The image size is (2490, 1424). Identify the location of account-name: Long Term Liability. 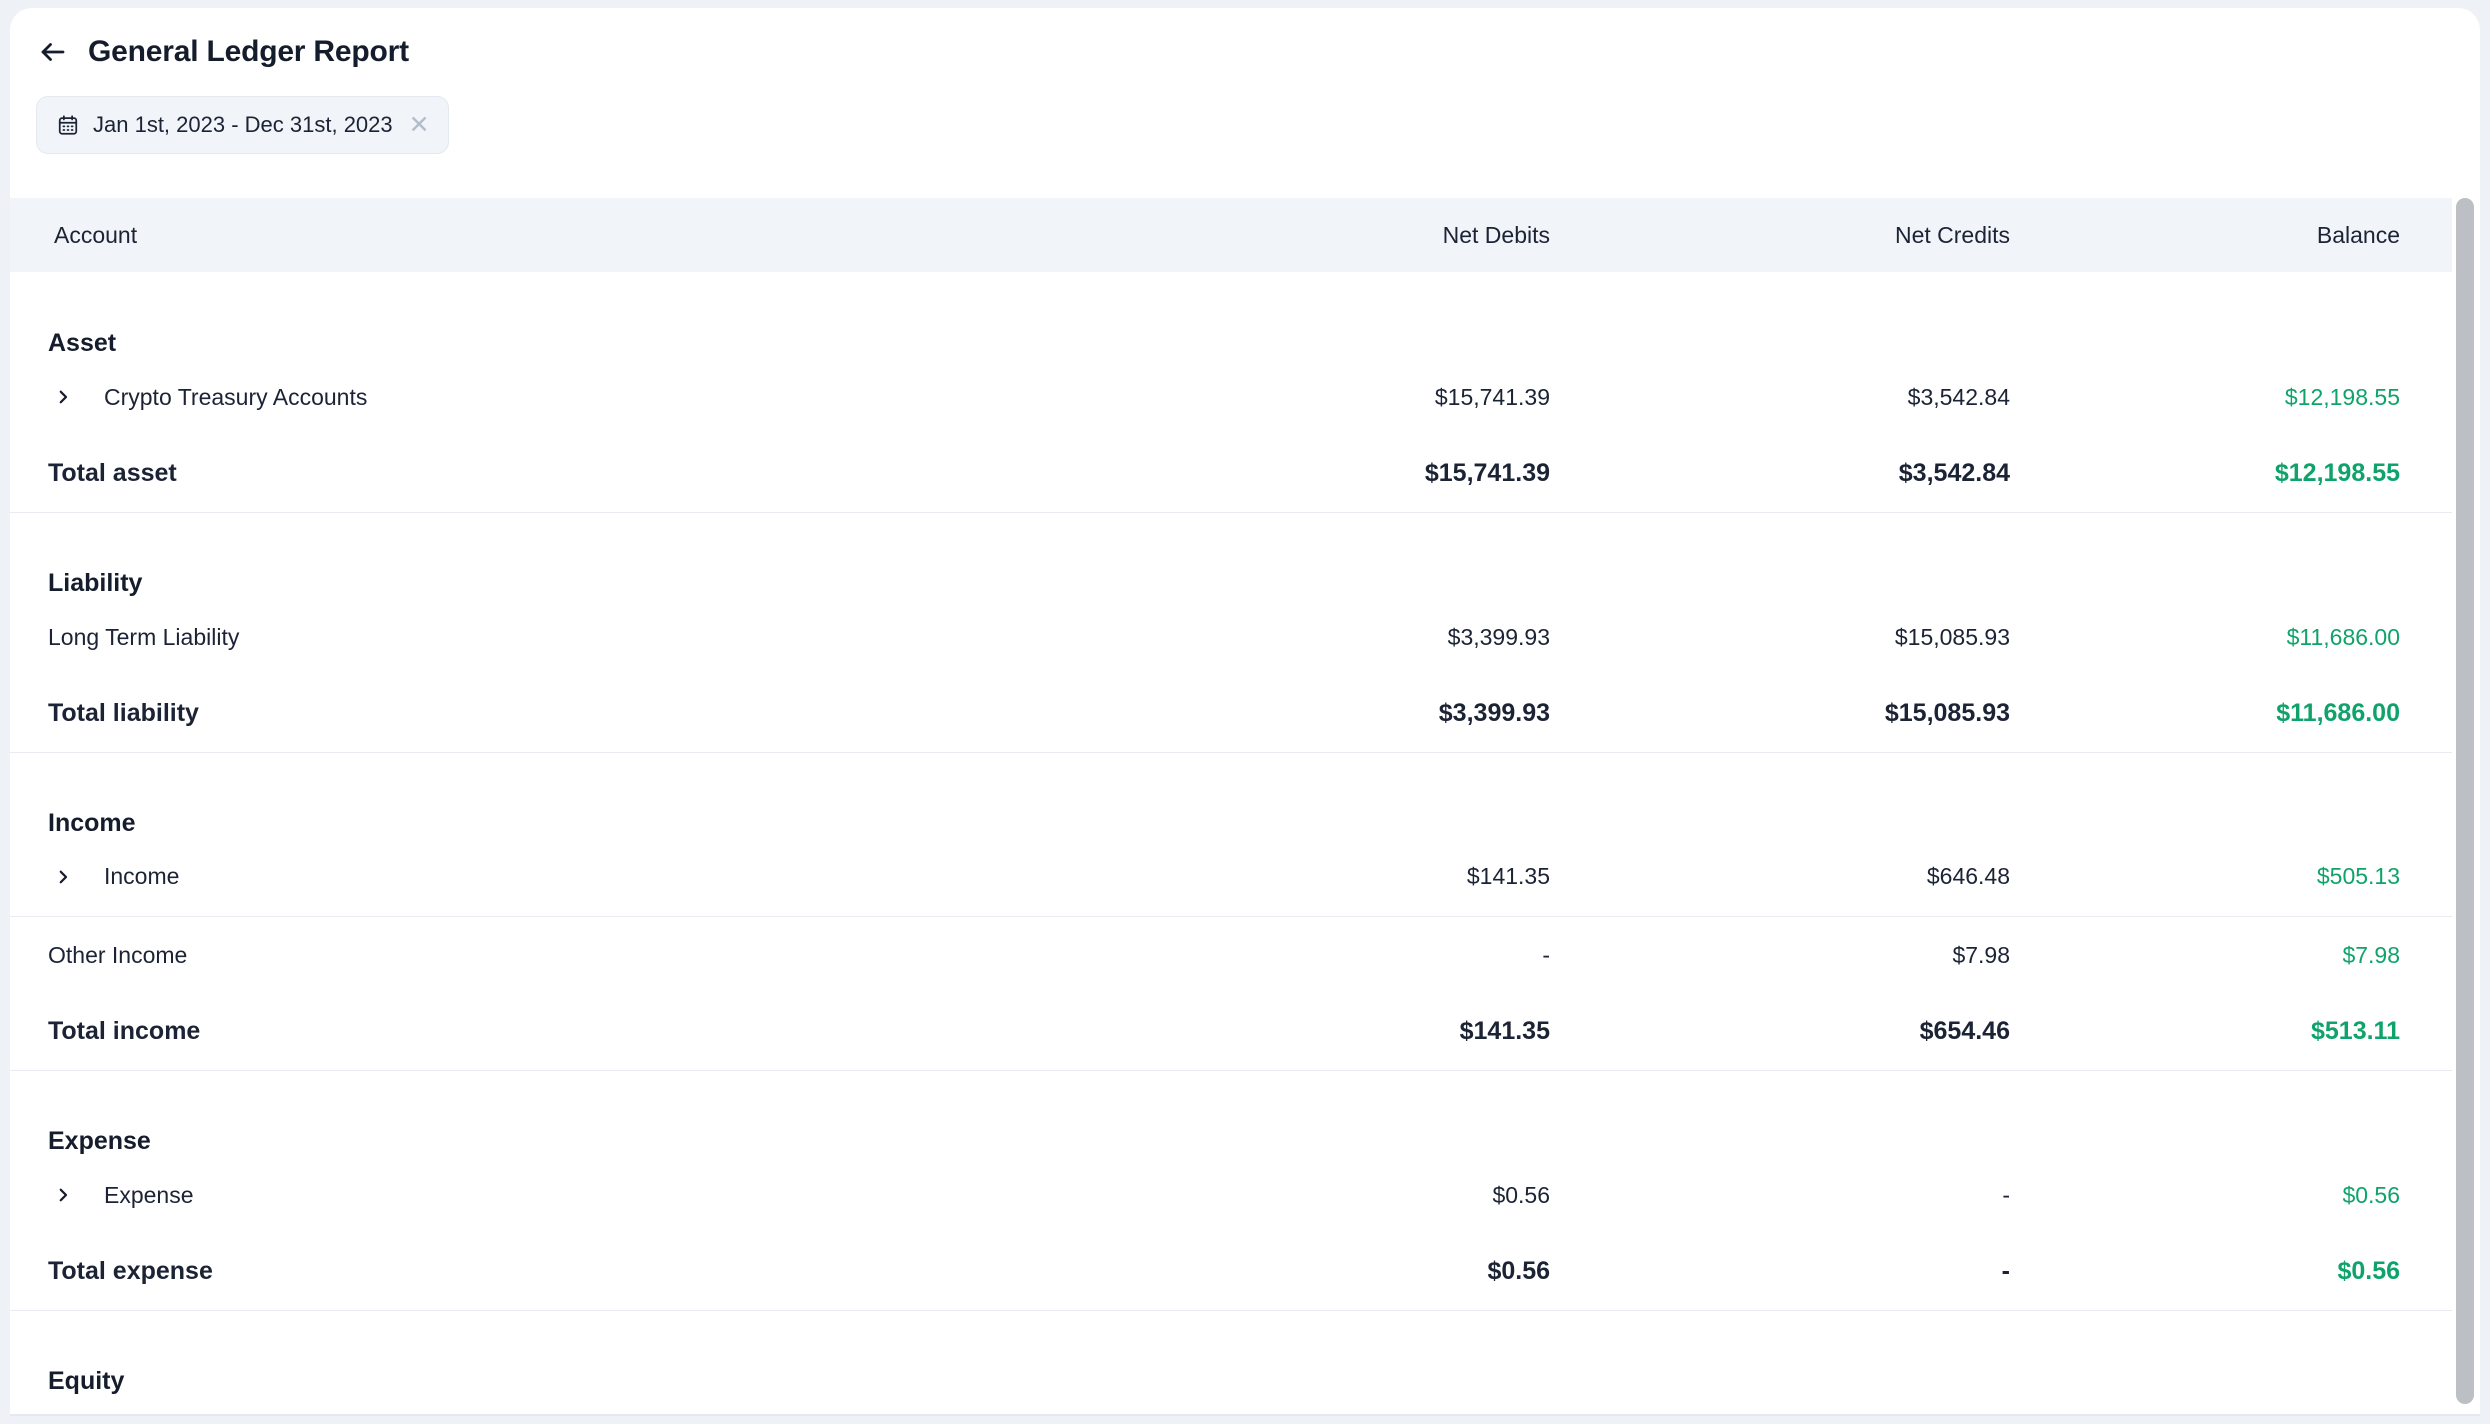
(144, 636).